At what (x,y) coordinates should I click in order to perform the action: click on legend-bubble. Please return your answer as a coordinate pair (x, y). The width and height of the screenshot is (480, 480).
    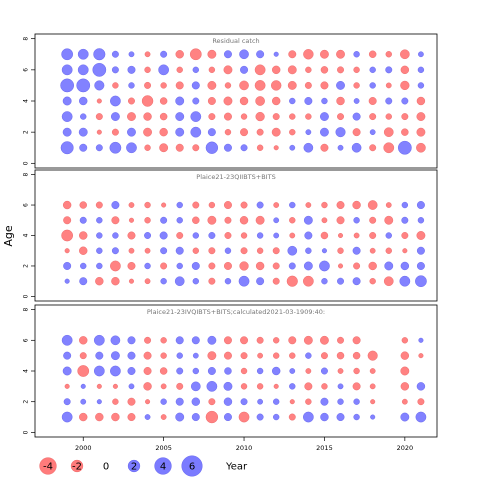
    Looking at the image, I should click on (163, 466).